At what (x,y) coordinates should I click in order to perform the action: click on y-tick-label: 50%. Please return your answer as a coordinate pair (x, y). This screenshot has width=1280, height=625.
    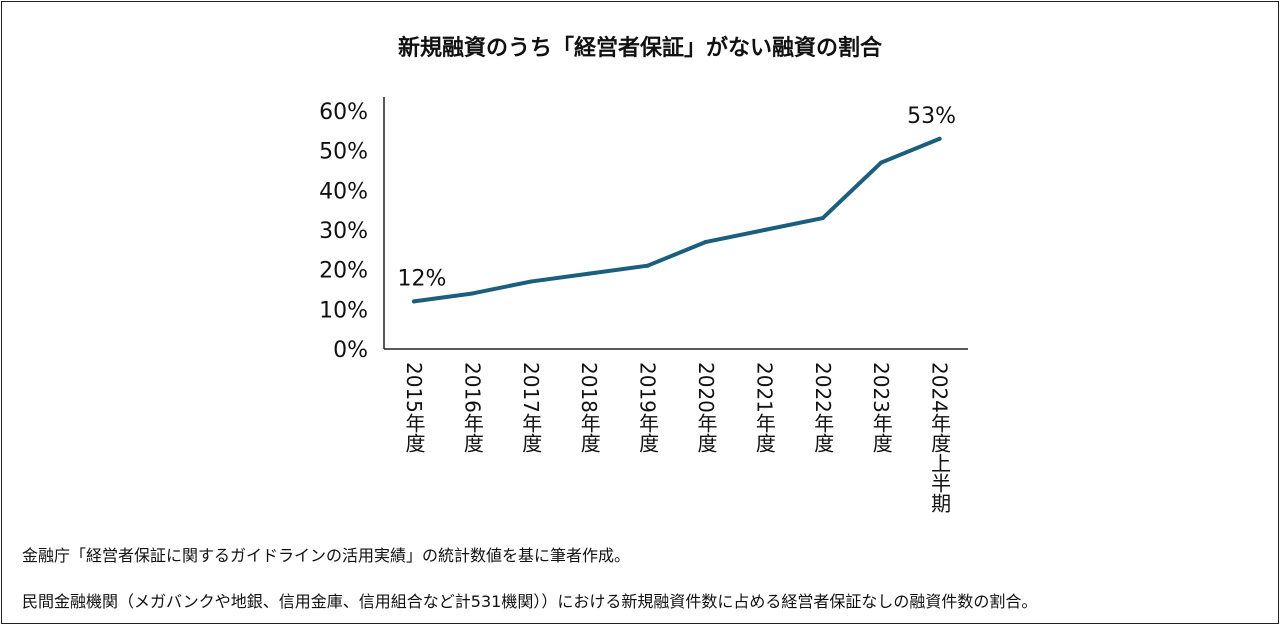
    Looking at the image, I should click on (343, 152).